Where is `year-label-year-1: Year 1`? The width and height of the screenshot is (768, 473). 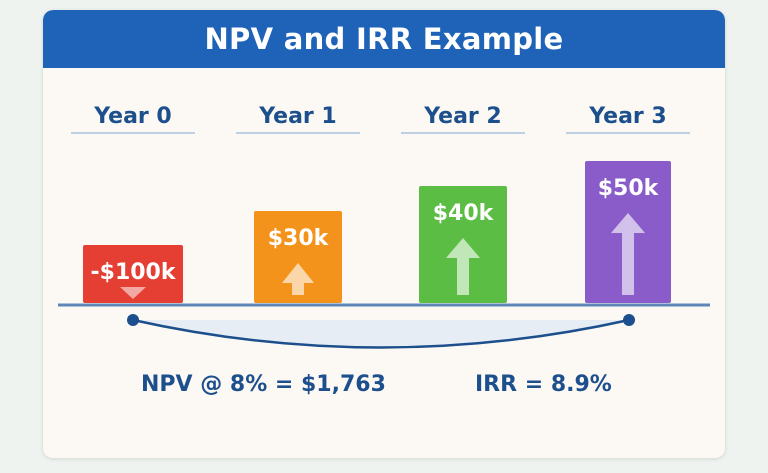 year-label-year-1: Year 1 is located at coordinates (297, 116).